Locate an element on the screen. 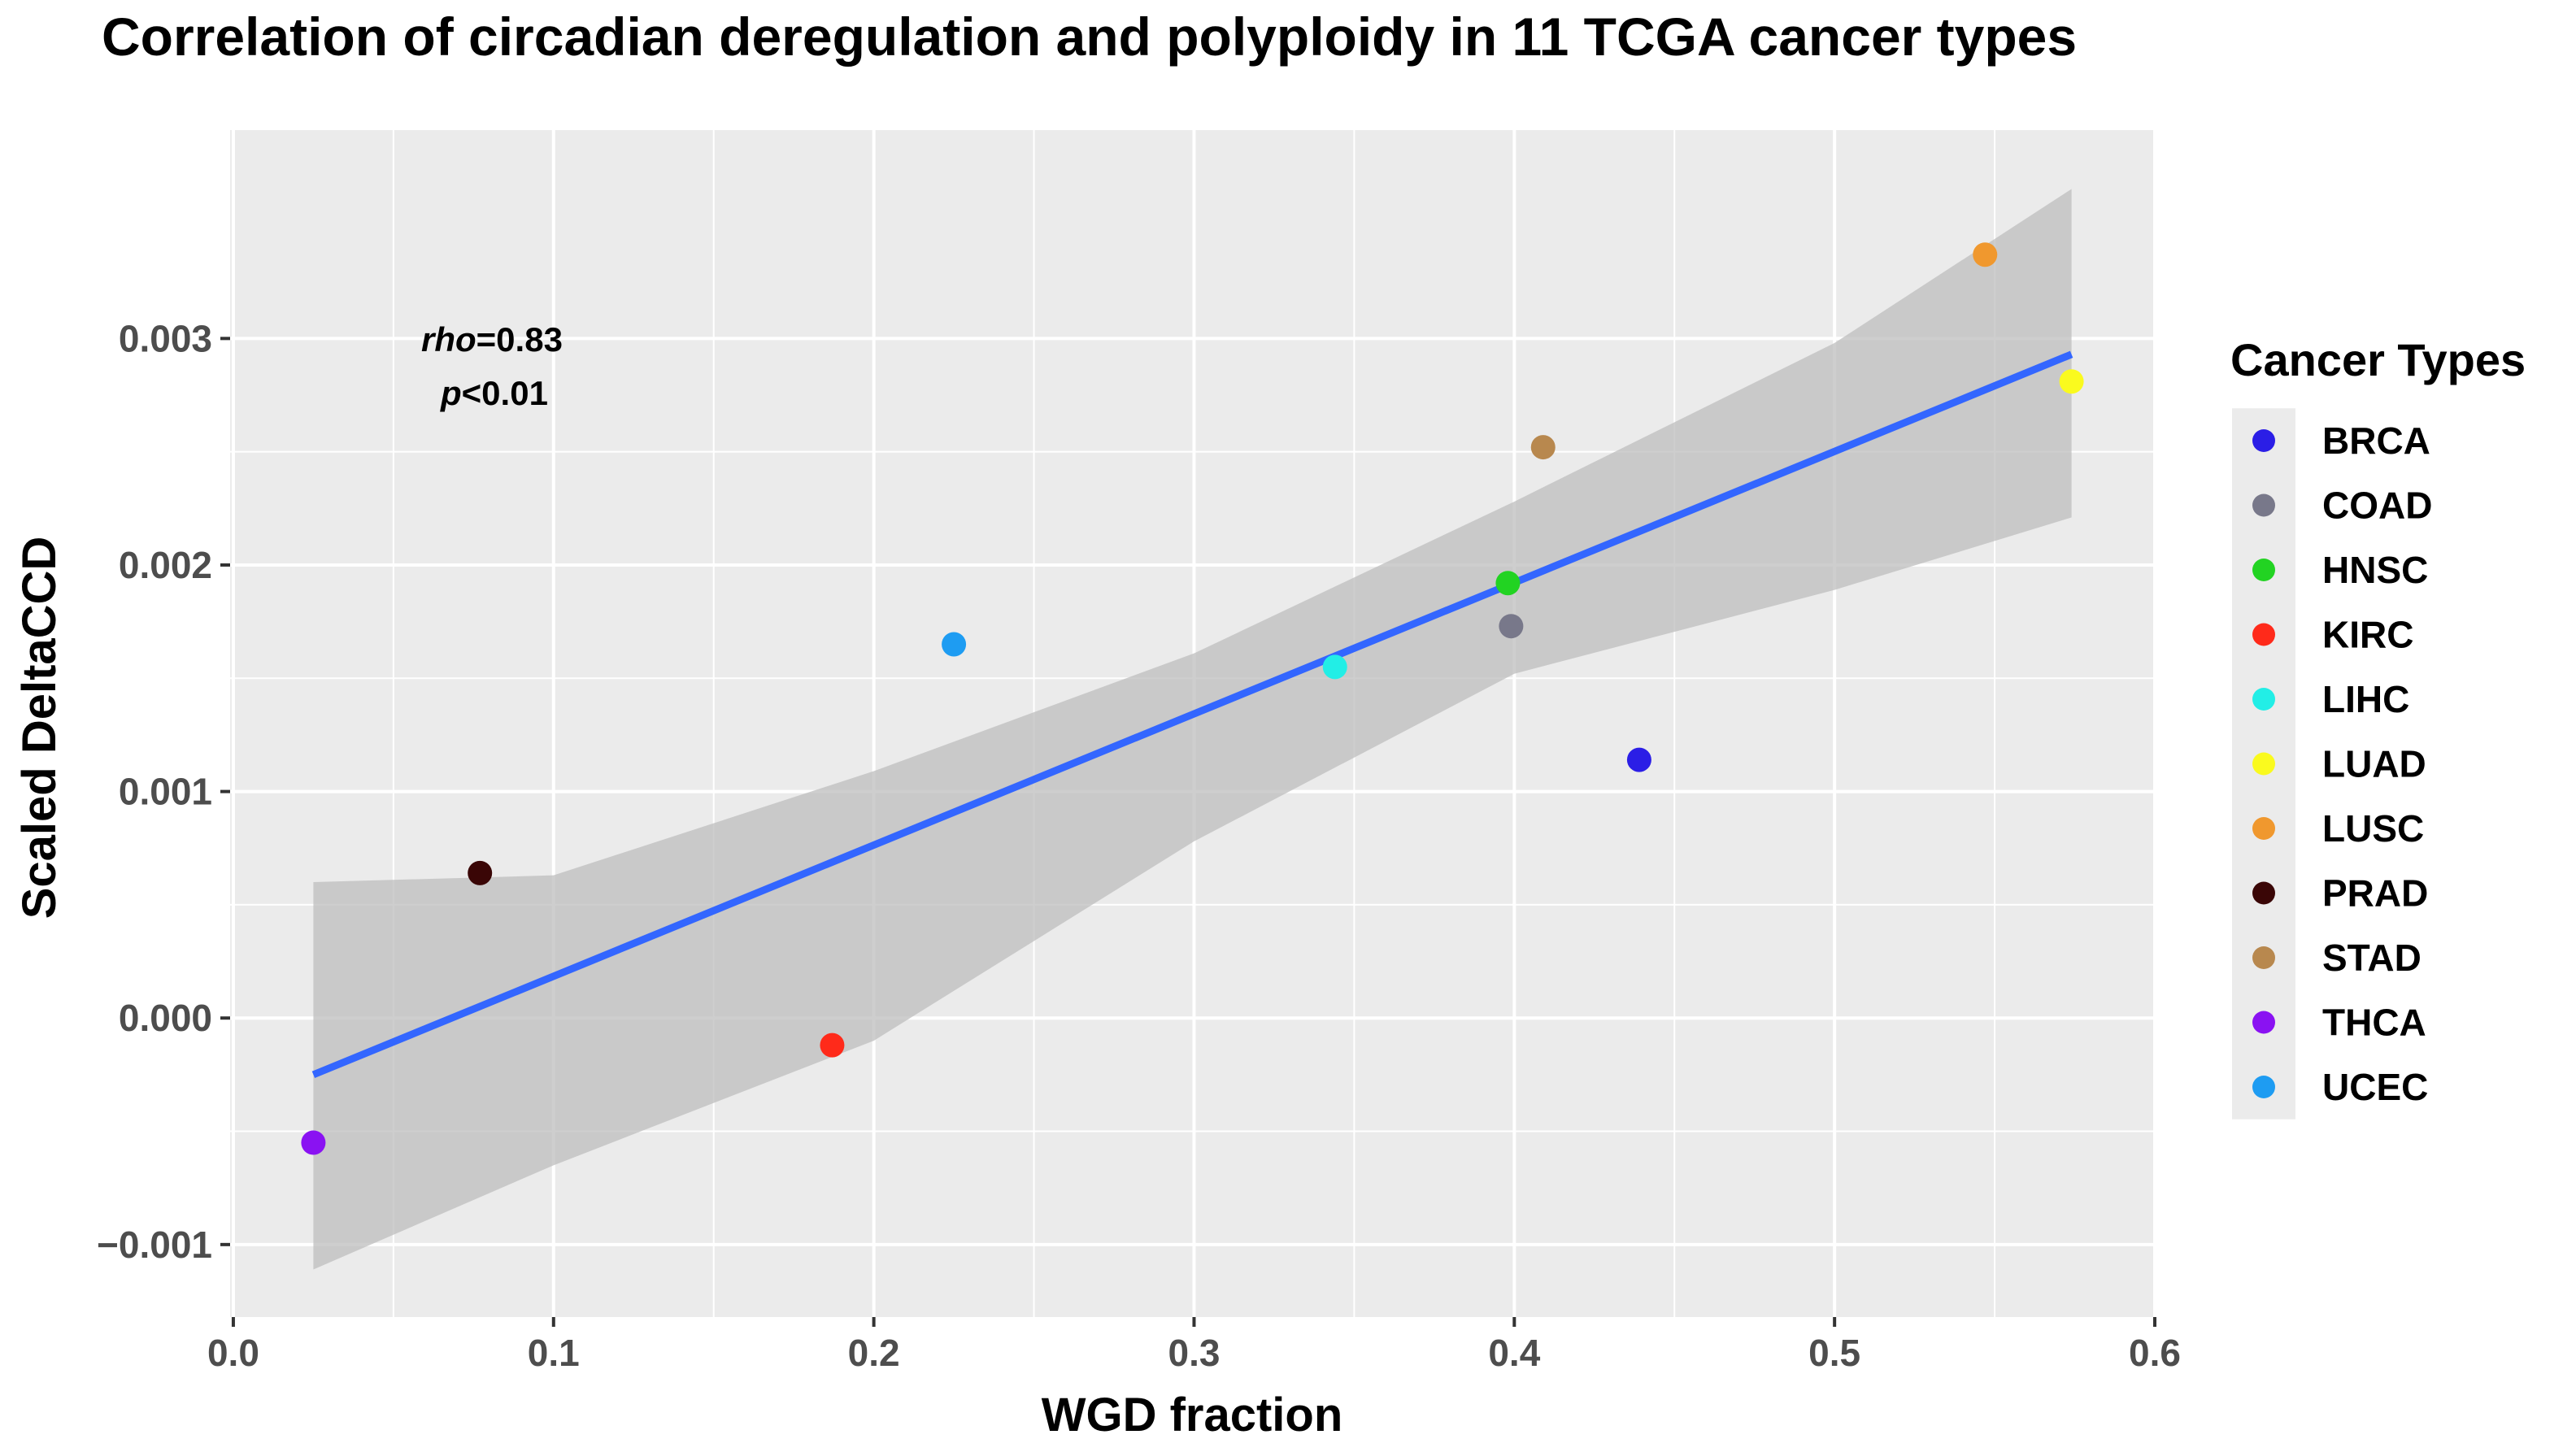  y-axis-title: Scaled DeltaCCD is located at coordinates (40, 728).